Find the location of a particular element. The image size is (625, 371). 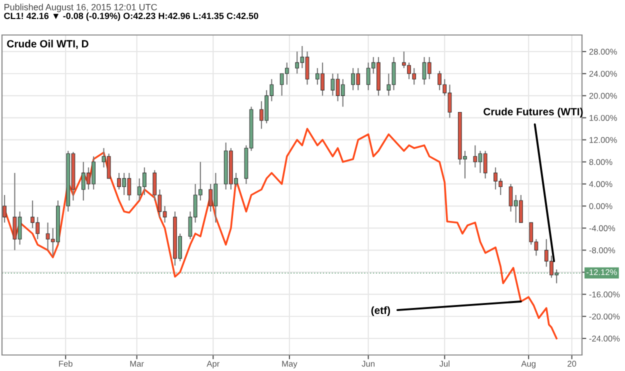

x-tick-label: Jun is located at coordinates (368, 363).